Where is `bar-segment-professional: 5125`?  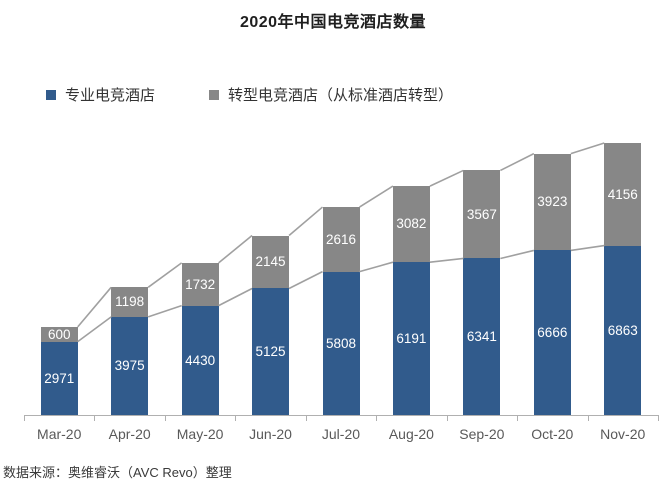 bar-segment-professional: 5125 is located at coordinates (271, 351).